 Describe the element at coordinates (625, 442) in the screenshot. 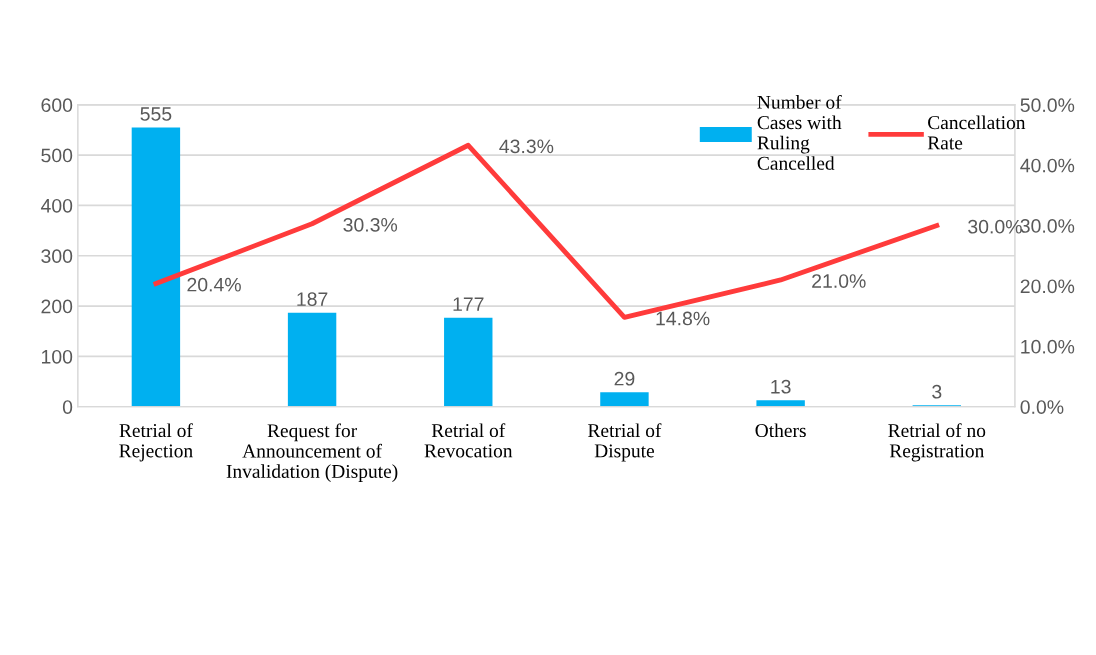

I see `x-tick-label: Retrial of Dispute` at that location.